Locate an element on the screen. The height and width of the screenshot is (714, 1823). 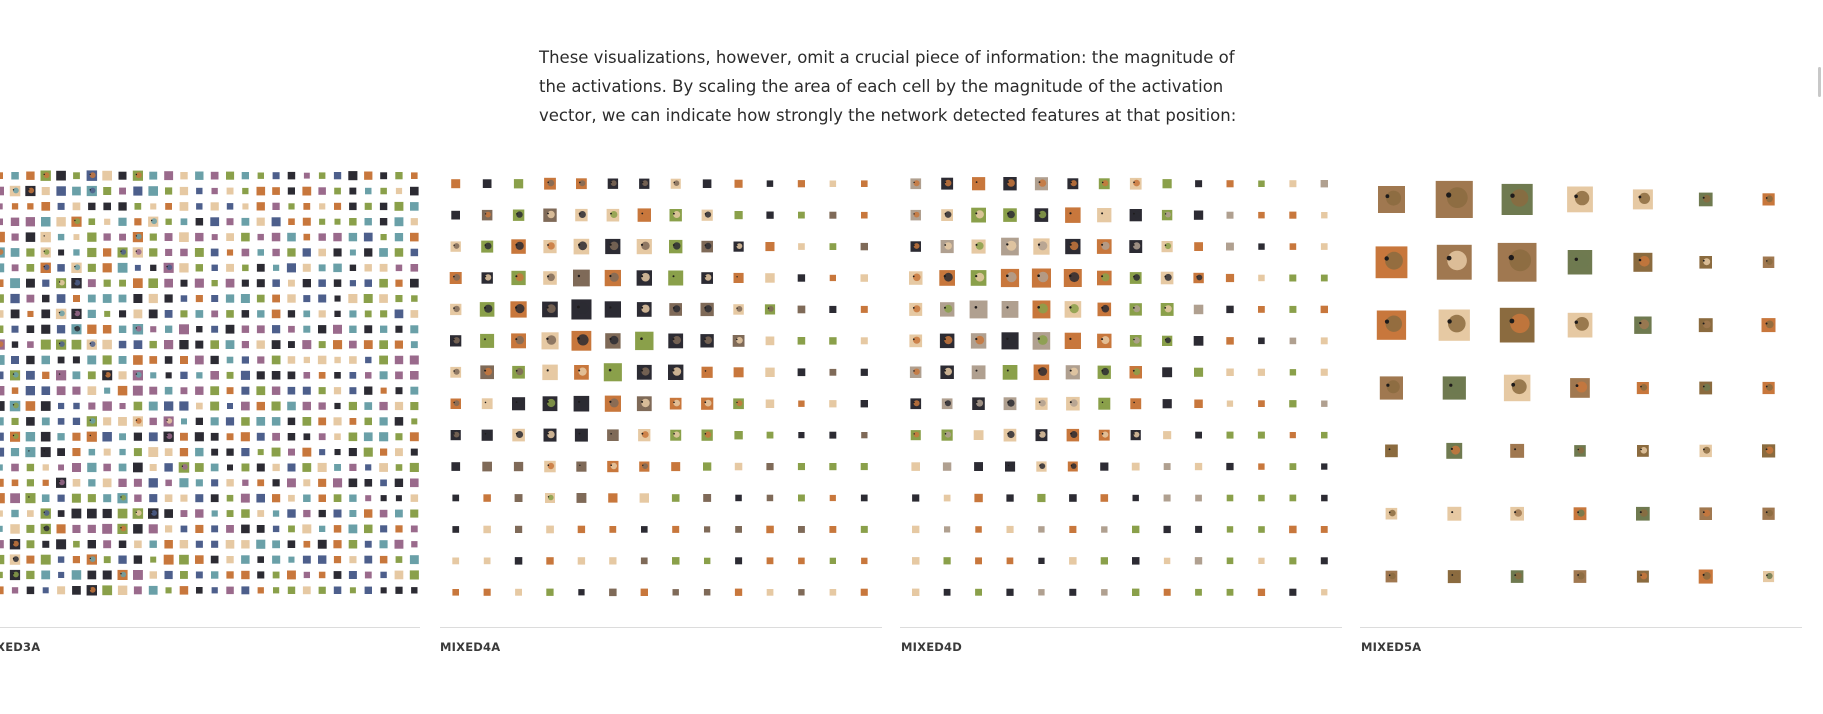
mixed5a-cells is located at coordinates (1575, 382).